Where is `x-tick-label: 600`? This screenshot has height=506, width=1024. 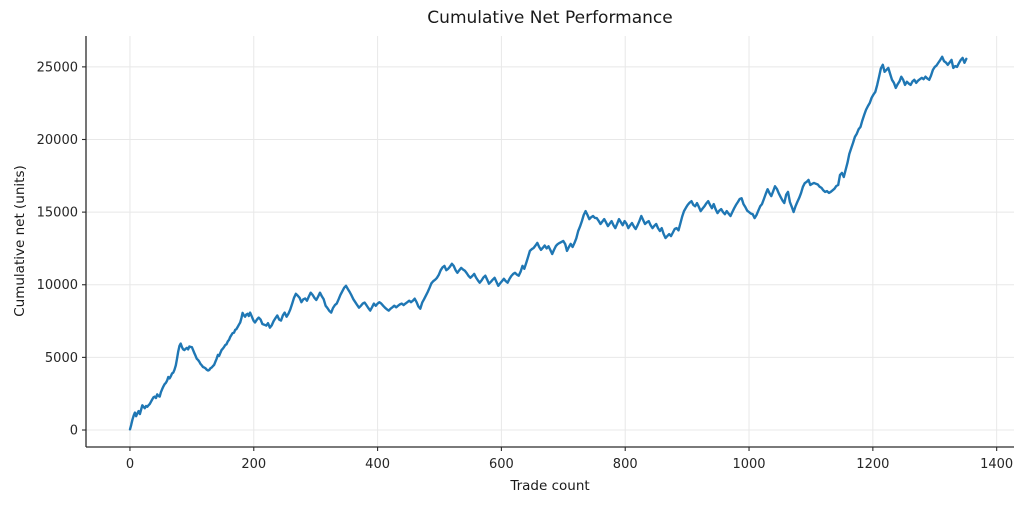
x-tick-label: 600 is located at coordinates (501, 464).